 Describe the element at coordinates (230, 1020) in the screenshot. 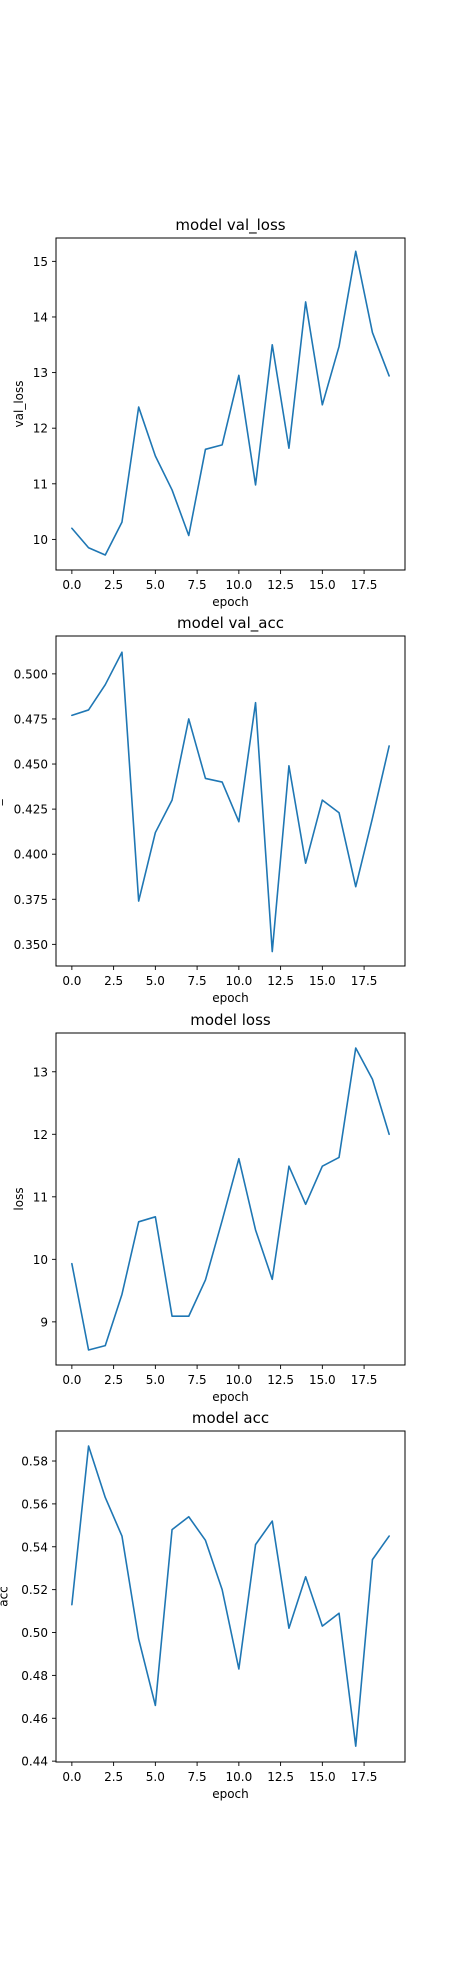

I see `chart-title: model loss` at that location.